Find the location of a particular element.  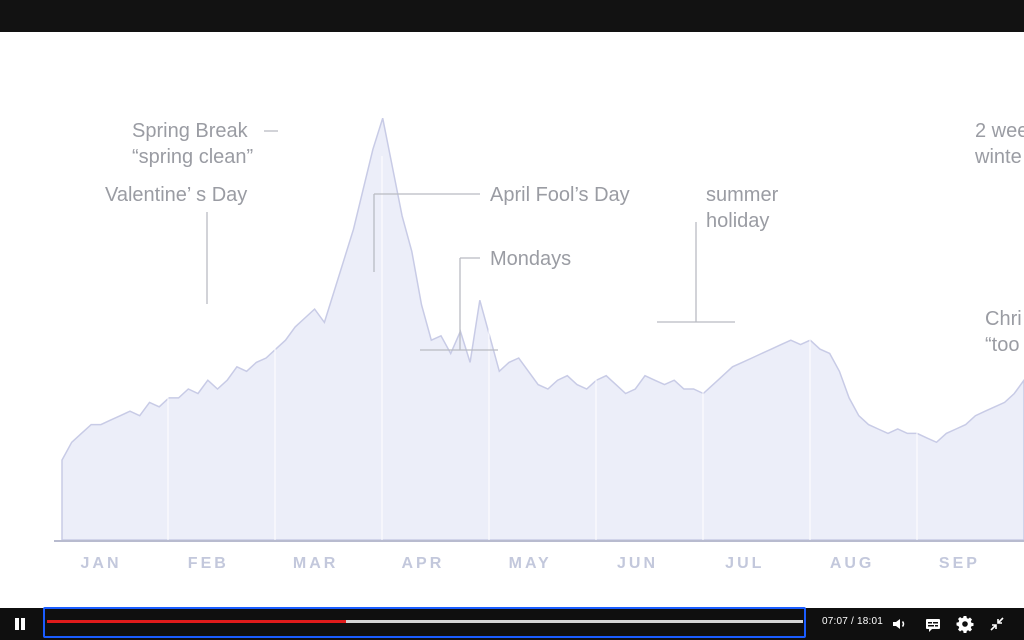

month-label: JAN is located at coordinates (100, 563).